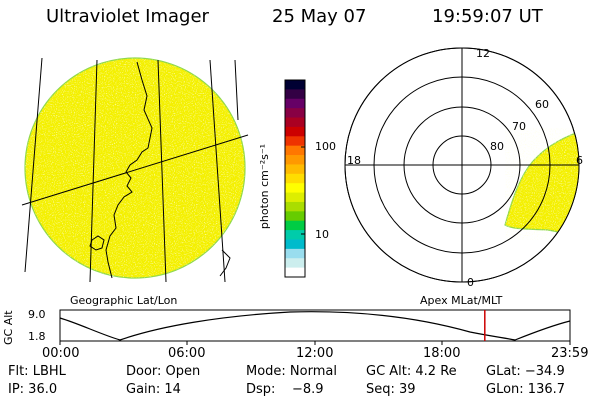 The width and height of the screenshot is (600, 400). I want to click on info-mode: Mode: Normal, so click(291, 371).